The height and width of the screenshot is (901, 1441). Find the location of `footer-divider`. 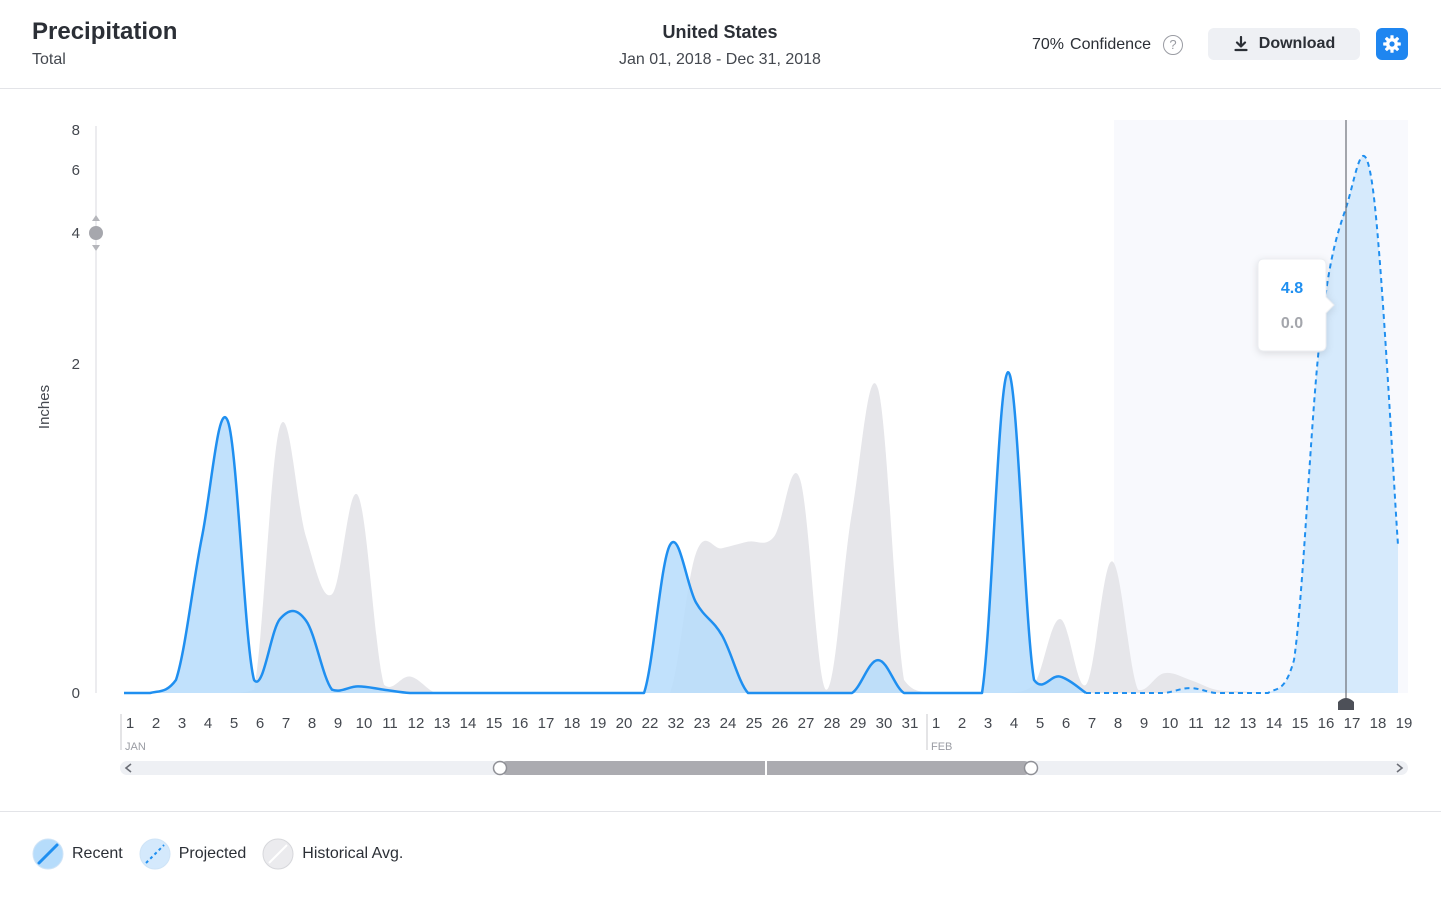

footer-divider is located at coordinates (720, 811).